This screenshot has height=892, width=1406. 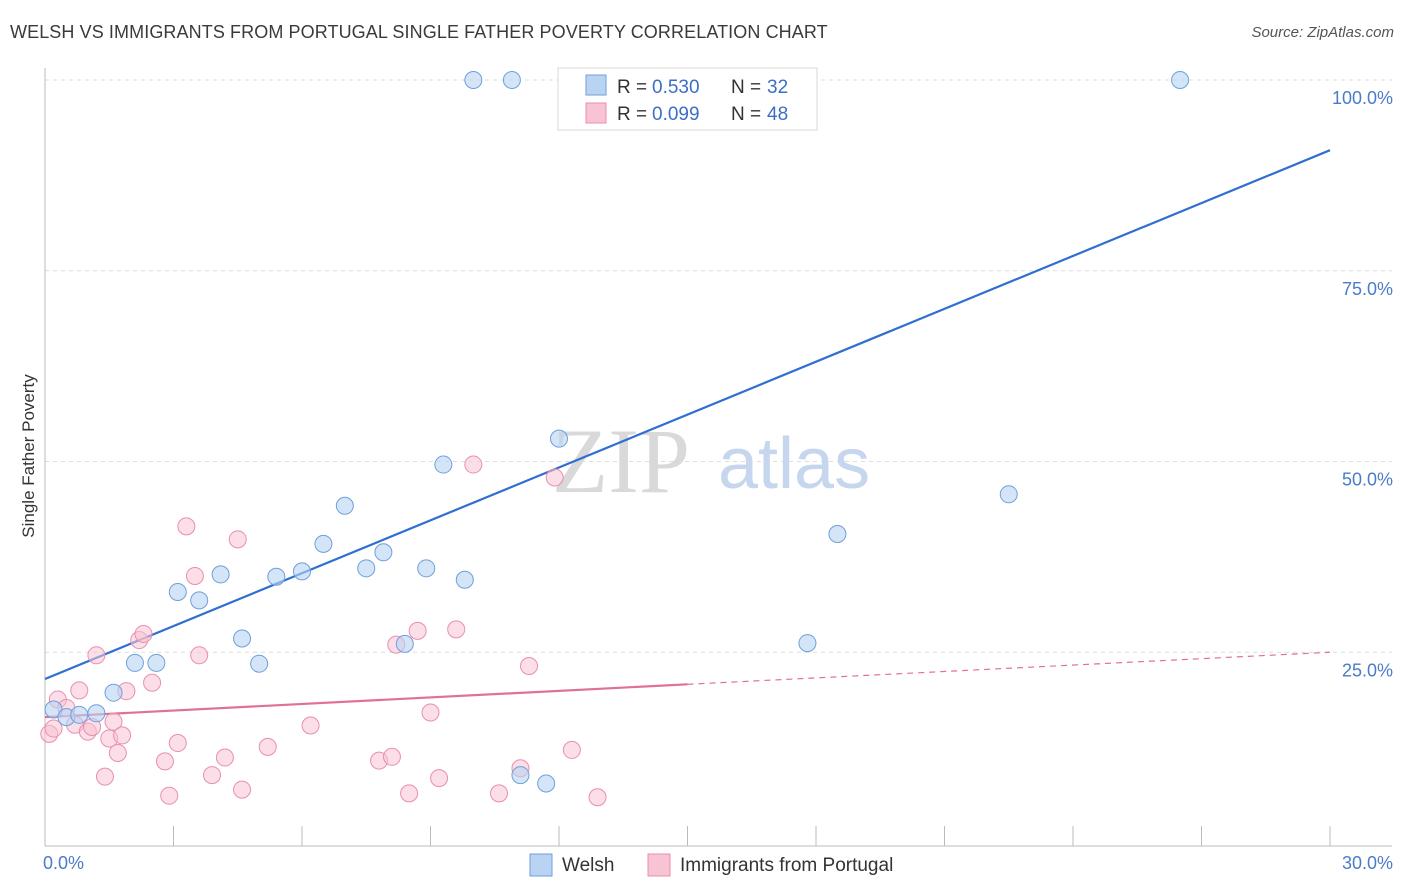 I want to click on legend-welsh-swatch, so click(x=596, y=85).